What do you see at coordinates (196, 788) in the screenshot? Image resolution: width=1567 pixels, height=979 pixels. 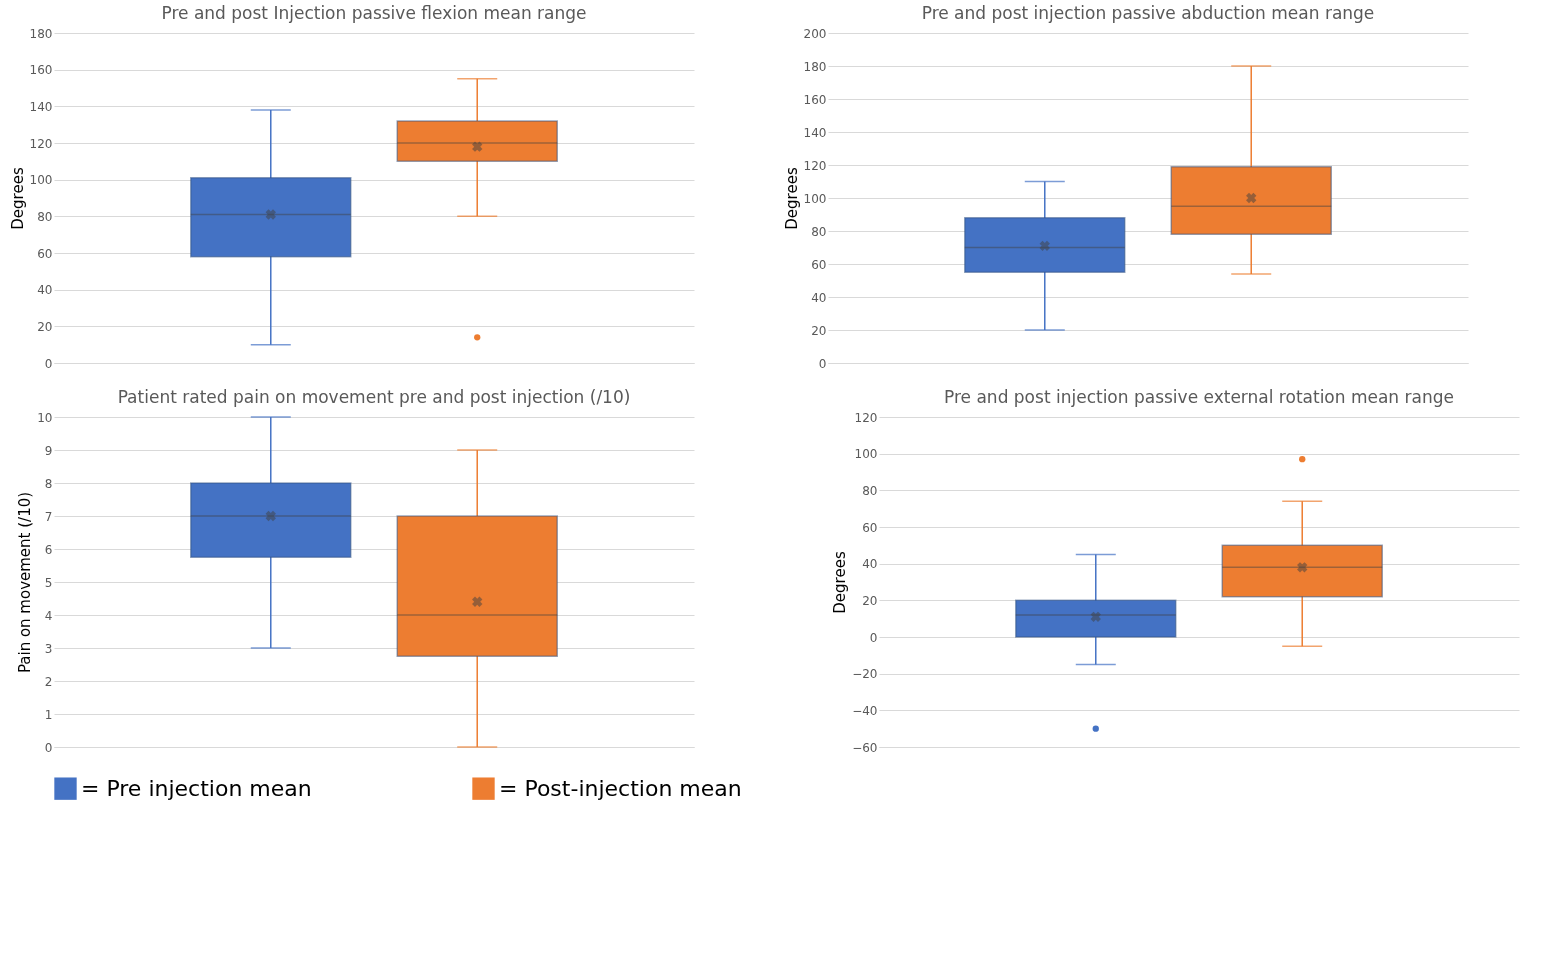 I see `legend-label: = Pre injection mean` at bounding box center [196, 788].